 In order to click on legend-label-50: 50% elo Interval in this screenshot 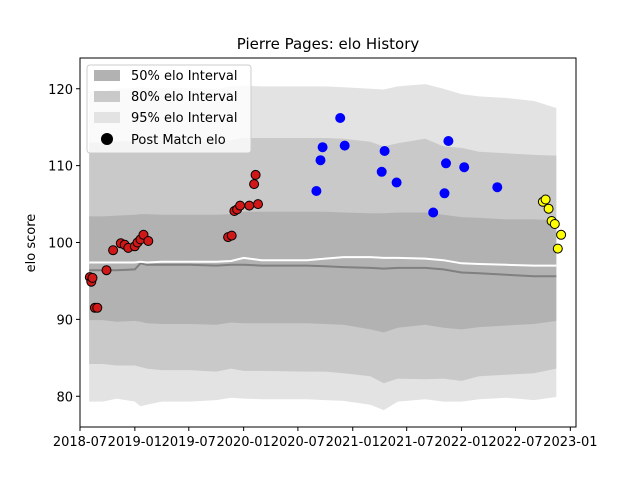, I will do `click(184, 76)`.